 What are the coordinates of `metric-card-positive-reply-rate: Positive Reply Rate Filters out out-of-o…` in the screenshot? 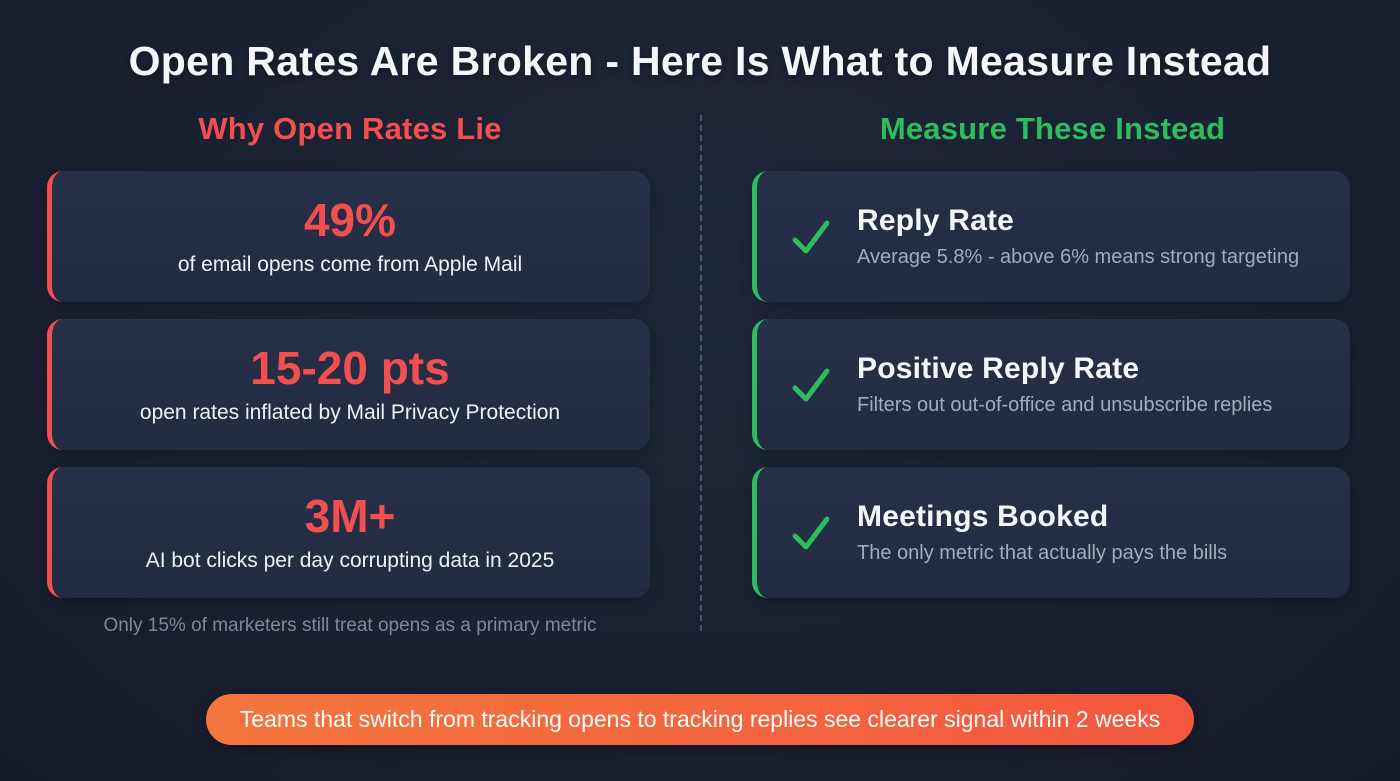 It's located at (1051, 384).